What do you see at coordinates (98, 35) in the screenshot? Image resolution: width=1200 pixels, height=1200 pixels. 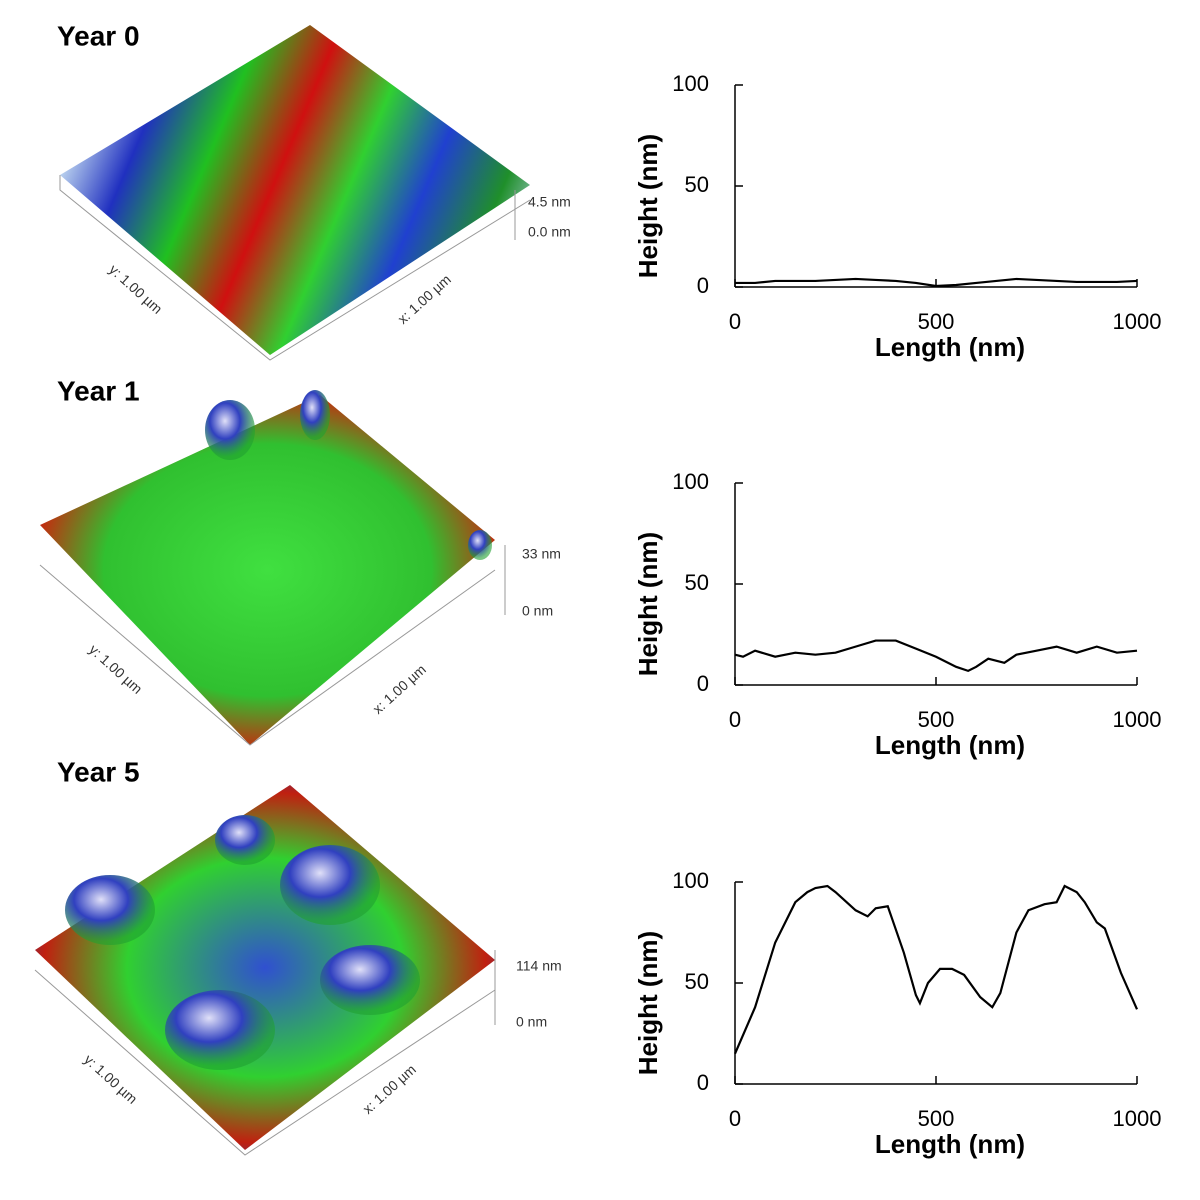 I see `panel-title: Year 0` at bounding box center [98, 35].